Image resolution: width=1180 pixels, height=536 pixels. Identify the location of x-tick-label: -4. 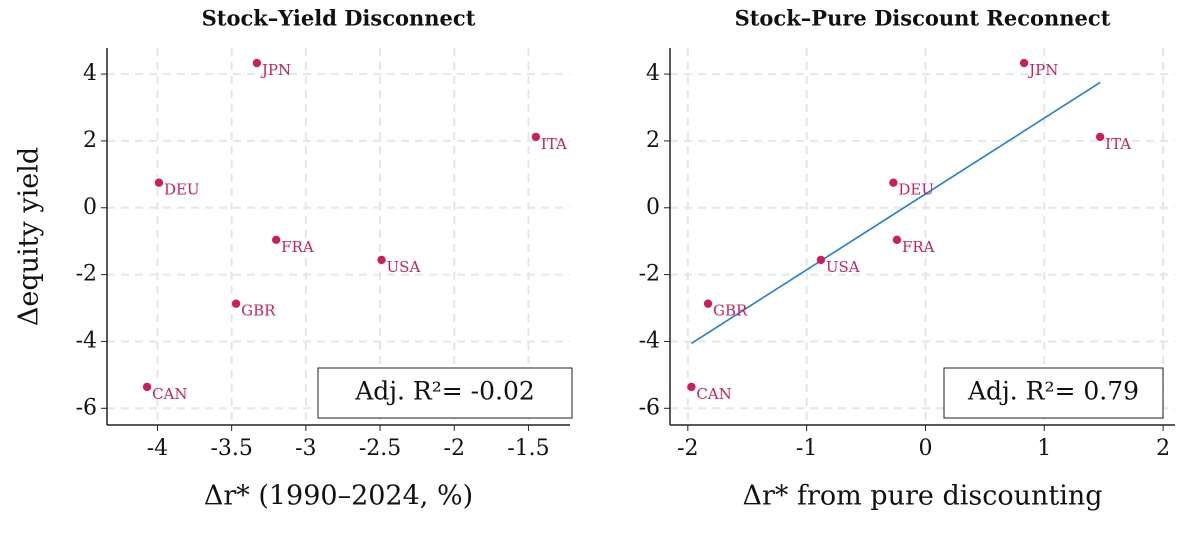
(157, 448).